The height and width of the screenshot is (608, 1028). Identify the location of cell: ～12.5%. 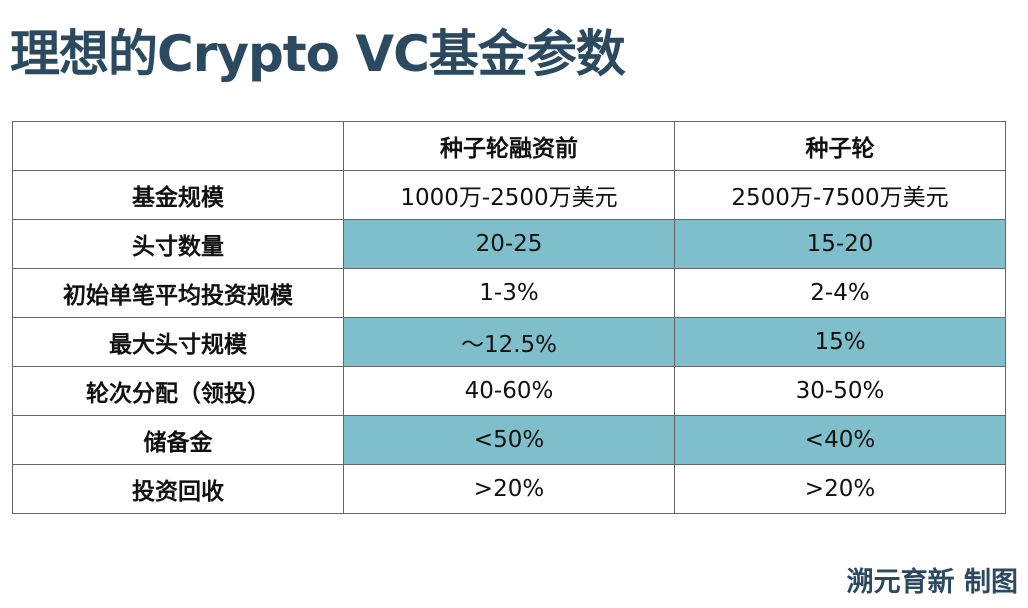
(509, 342).